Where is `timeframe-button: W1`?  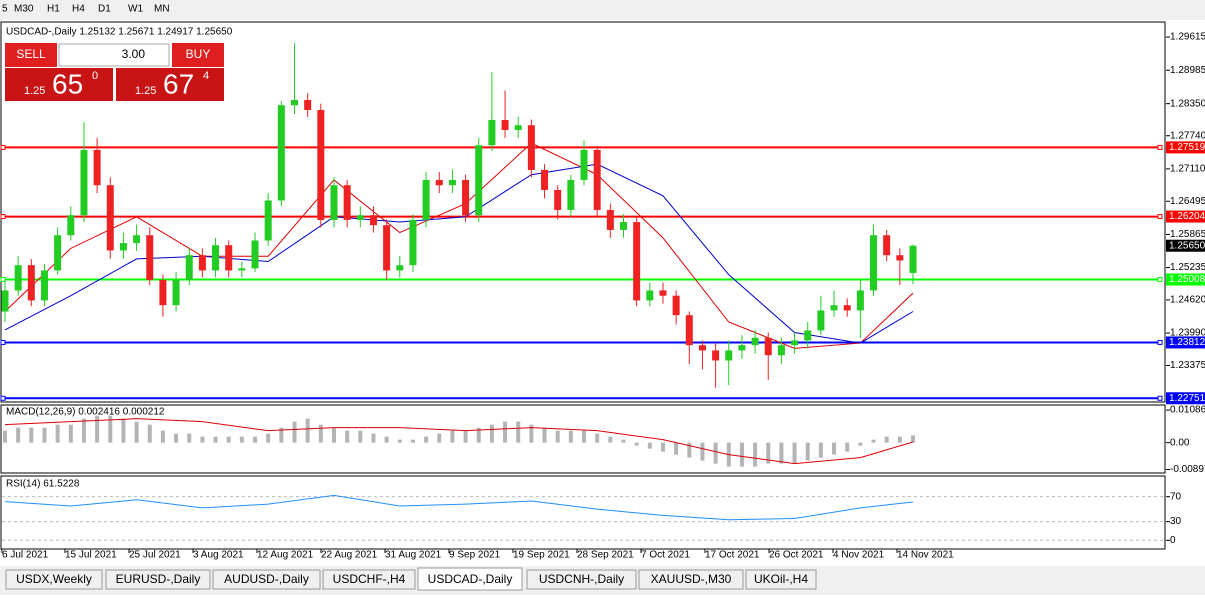
timeframe-button: W1 is located at coordinates (135, 9).